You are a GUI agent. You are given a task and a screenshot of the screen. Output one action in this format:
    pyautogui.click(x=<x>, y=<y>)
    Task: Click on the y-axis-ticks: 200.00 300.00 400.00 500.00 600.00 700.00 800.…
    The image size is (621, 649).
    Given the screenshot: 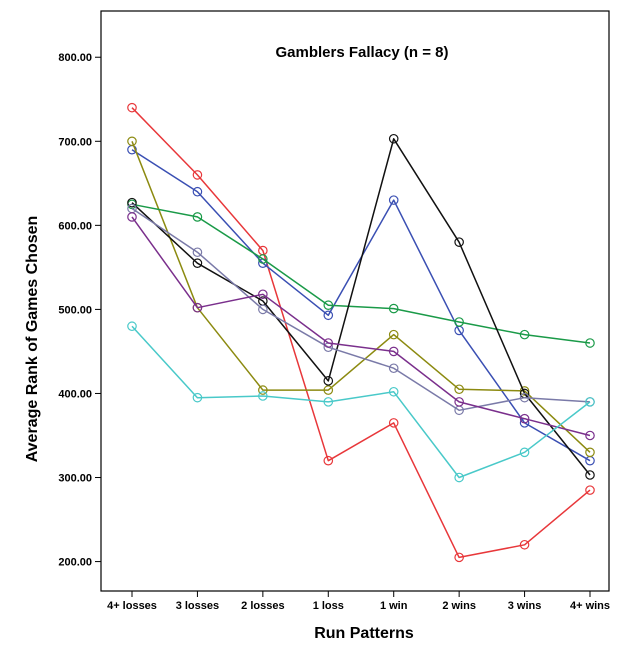 What is the action you would take?
    pyautogui.click(x=79, y=310)
    